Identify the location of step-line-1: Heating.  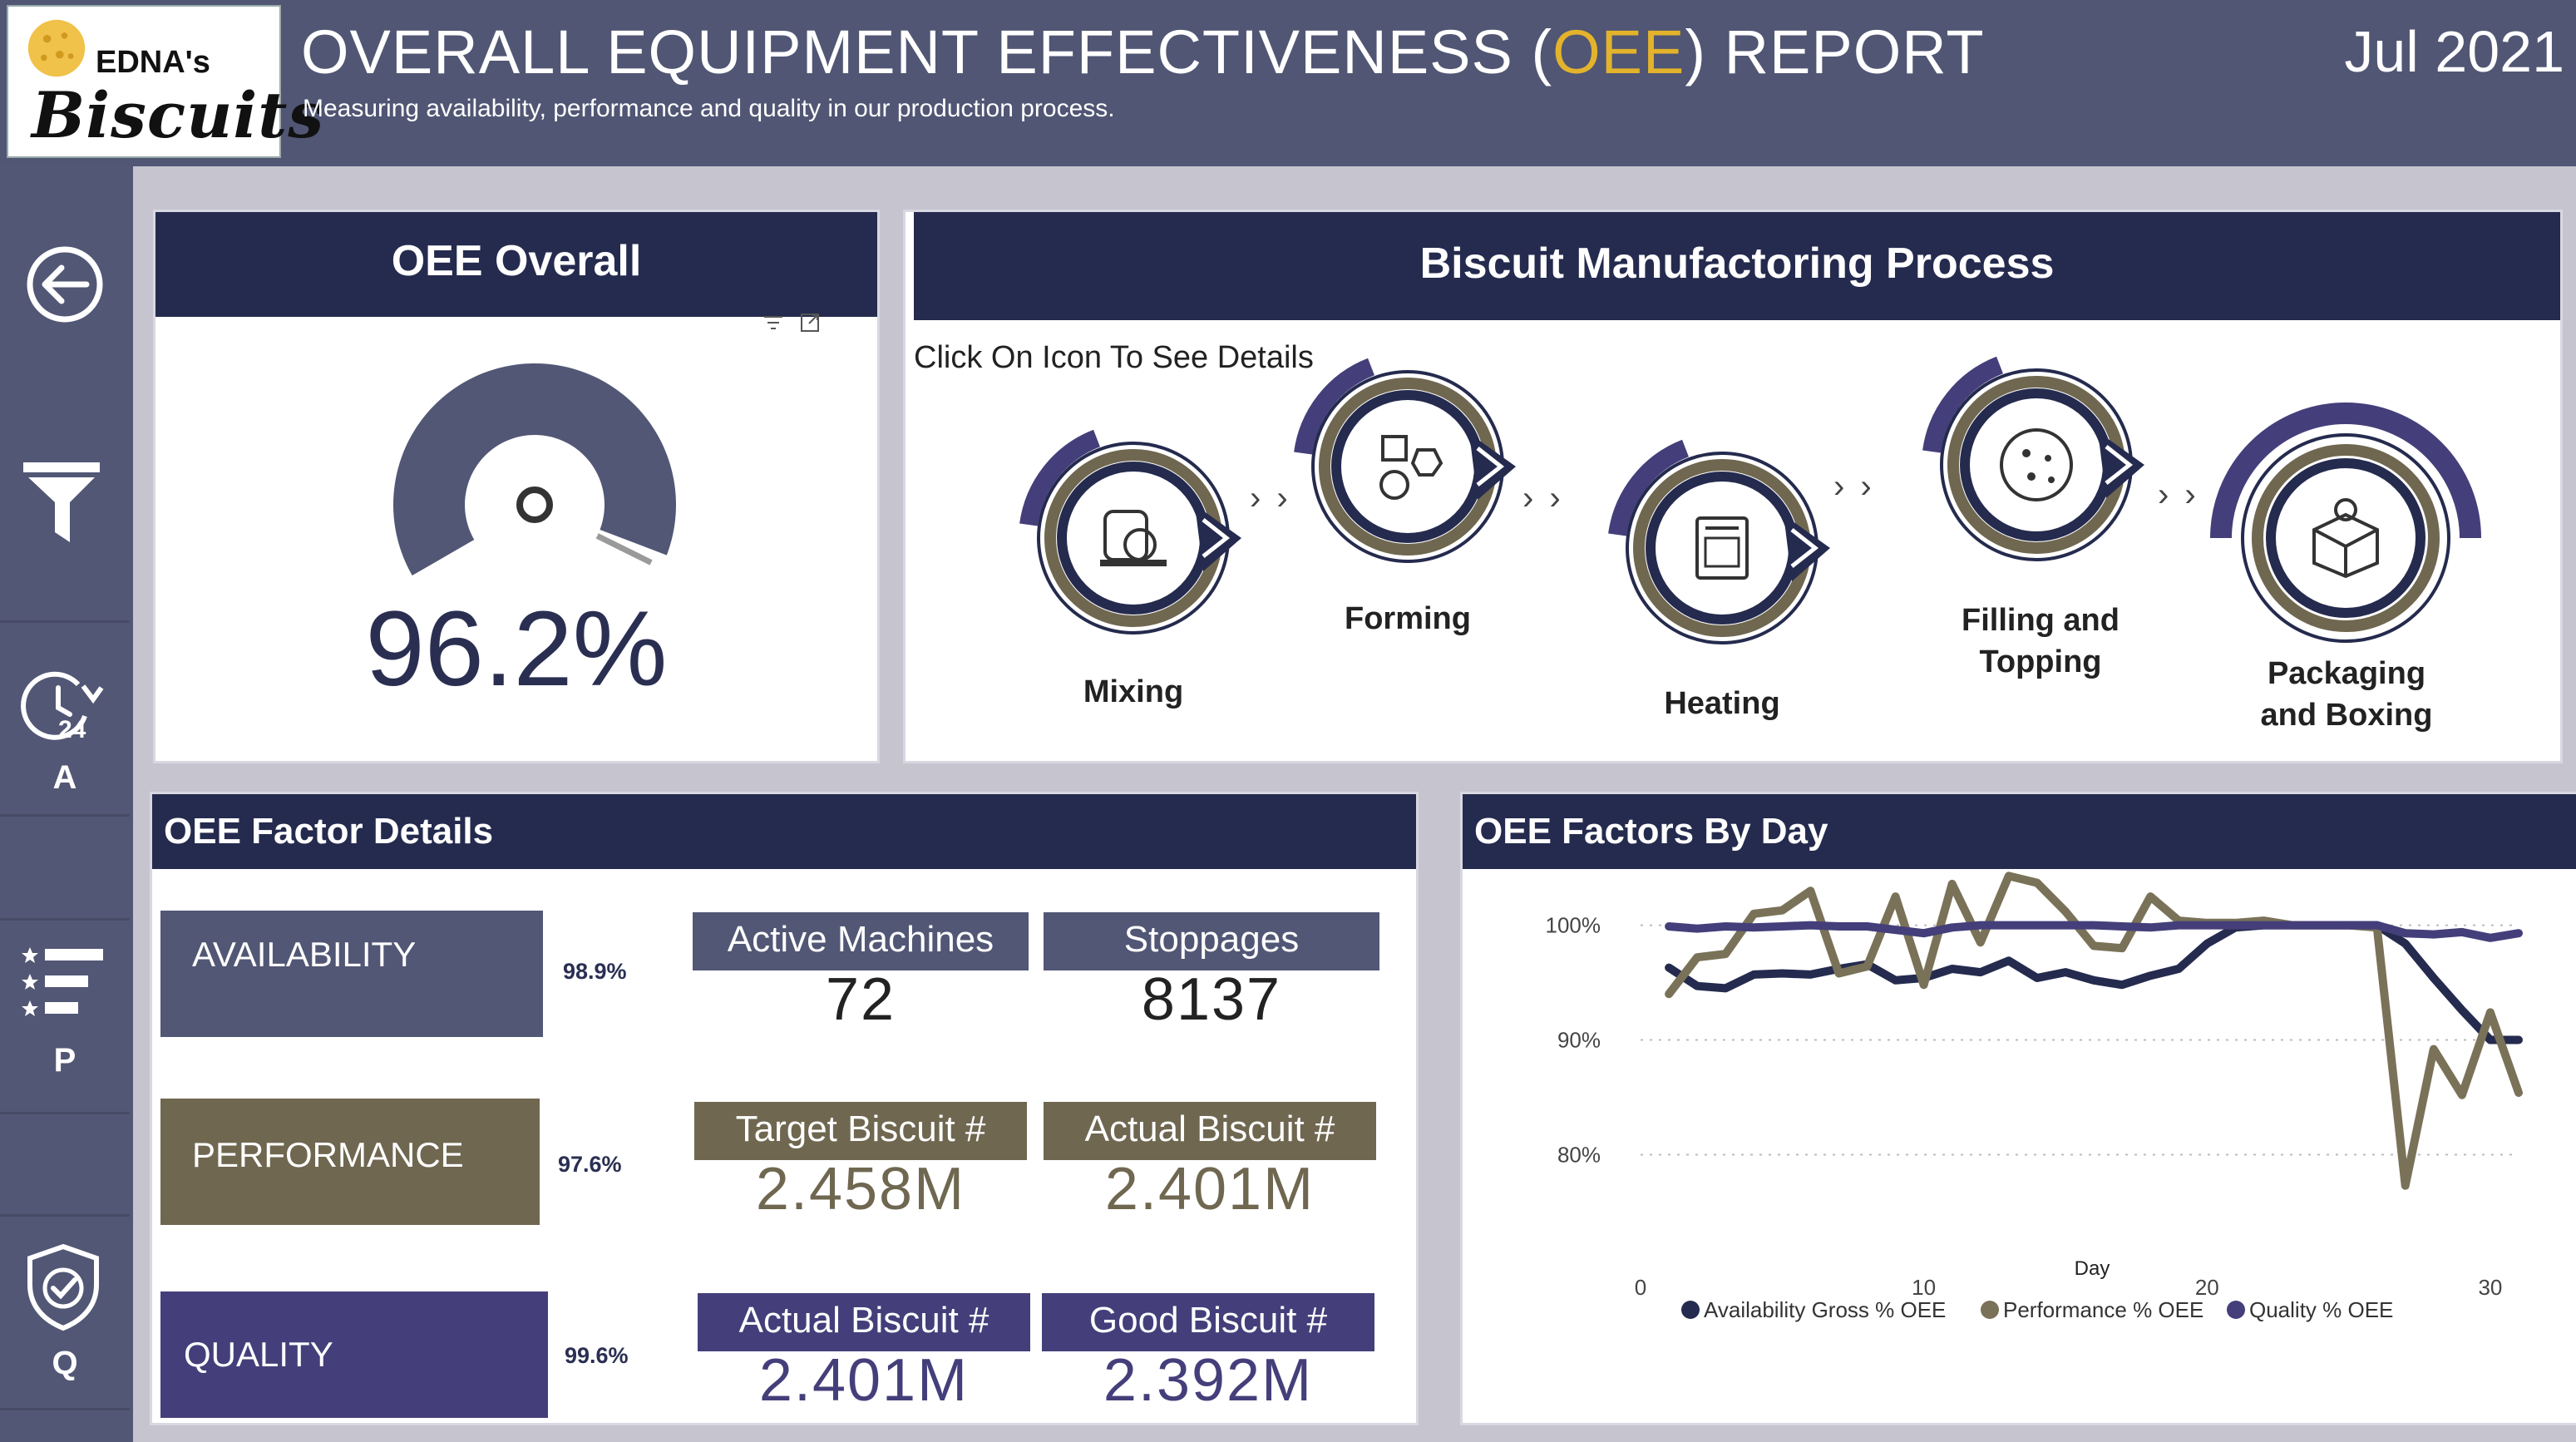
(1722, 703).